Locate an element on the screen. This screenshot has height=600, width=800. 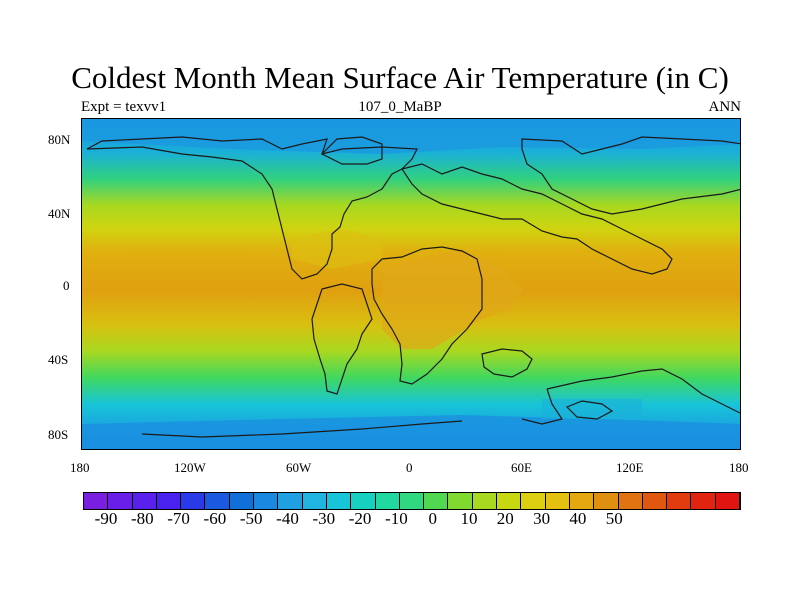
colorbar-label: -60 is located at coordinates (215, 518).